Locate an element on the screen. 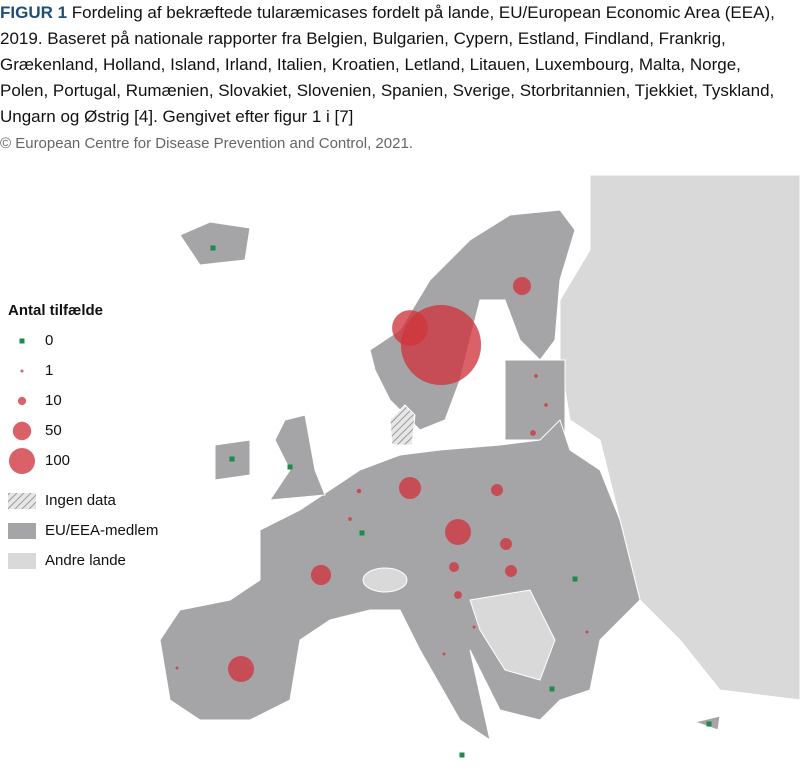 Image resolution: width=800 pixels, height=784 pixels. figure-label: FIGUR 1 is located at coordinates (34, 12).